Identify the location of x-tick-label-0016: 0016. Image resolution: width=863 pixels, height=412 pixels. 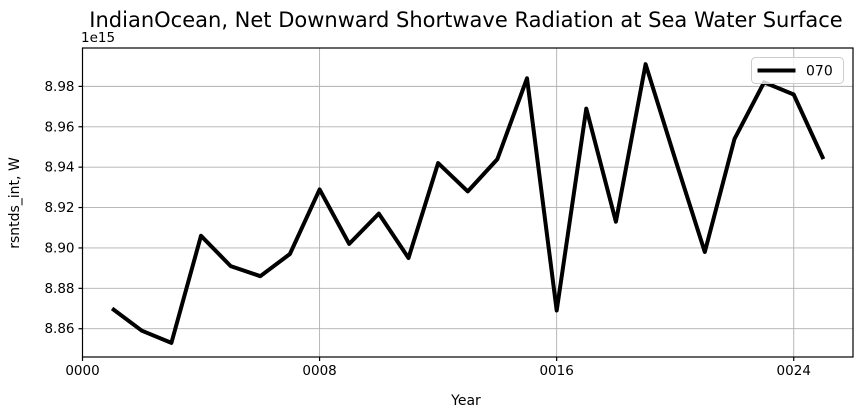
(556, 371).